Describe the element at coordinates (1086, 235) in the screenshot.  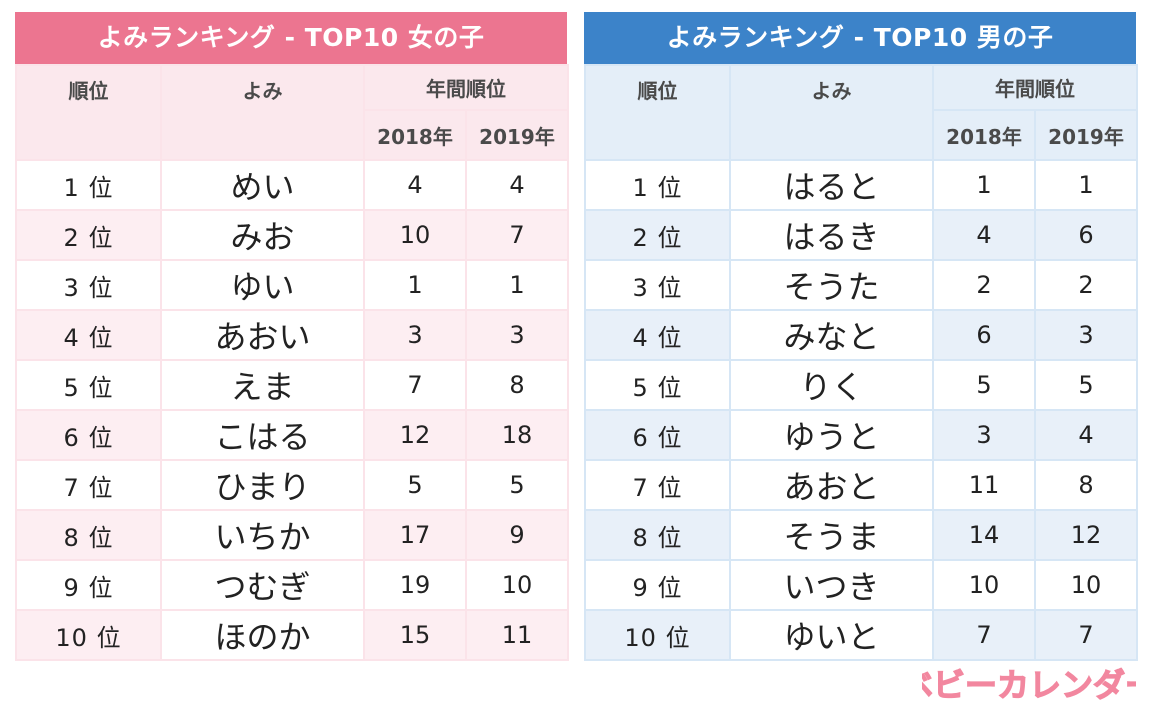
I see `rank-2019-cell: 6` at that location.